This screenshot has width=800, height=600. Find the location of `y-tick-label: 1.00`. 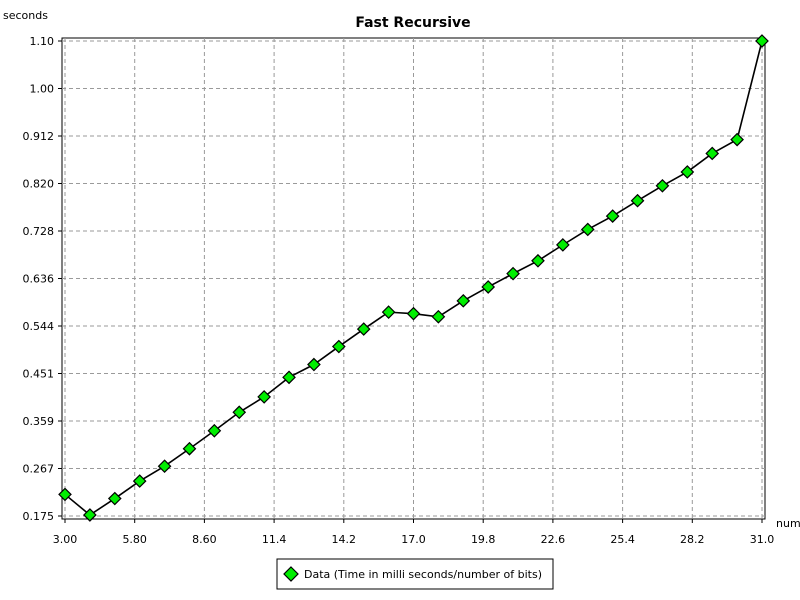

y-tick-label: 1.00 is located at coordinates (42, 89).